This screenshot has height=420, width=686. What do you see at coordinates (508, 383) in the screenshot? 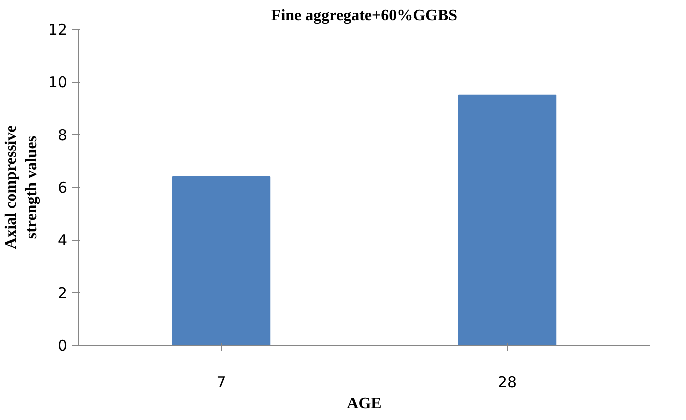
I see `x-tick-label: 28` at bounding box center [508, 383].